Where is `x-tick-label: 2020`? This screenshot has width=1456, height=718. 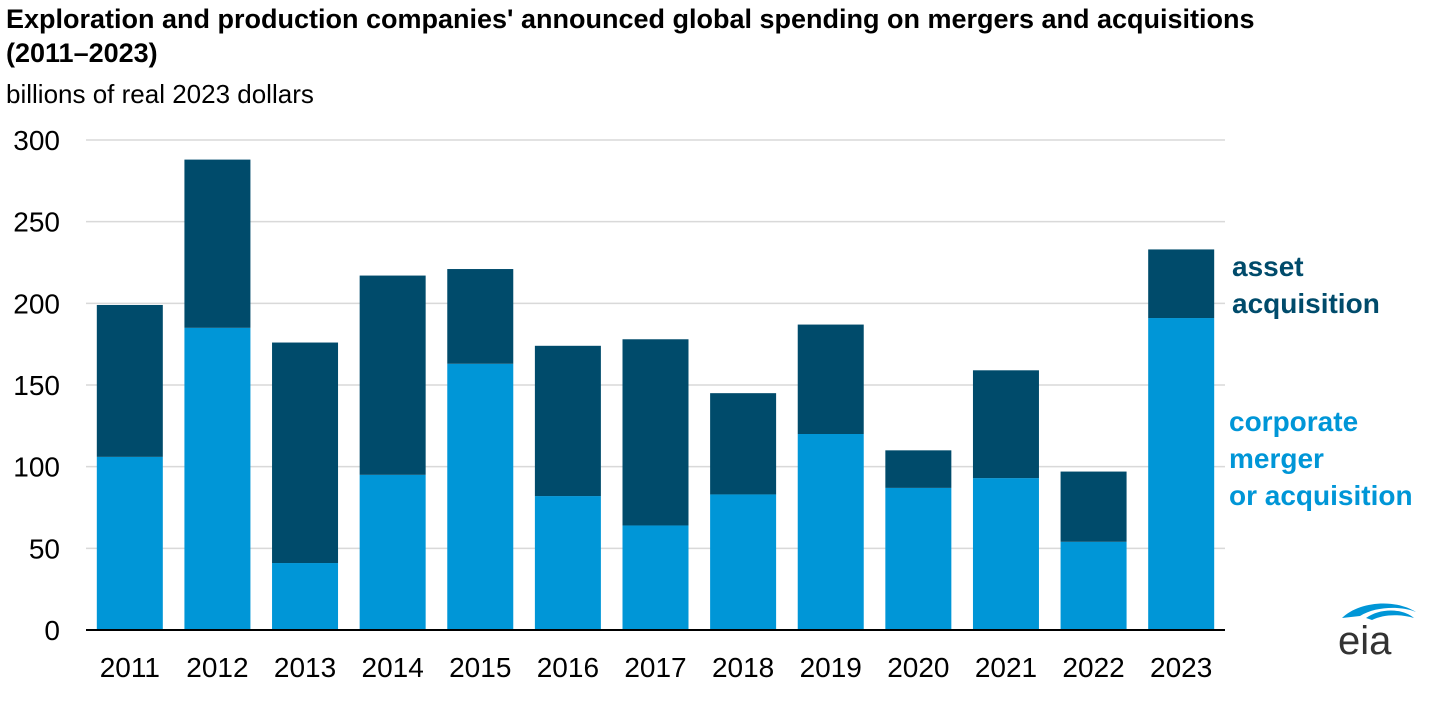
x-tick-label: 2020 is located at coordinates (918, 667).